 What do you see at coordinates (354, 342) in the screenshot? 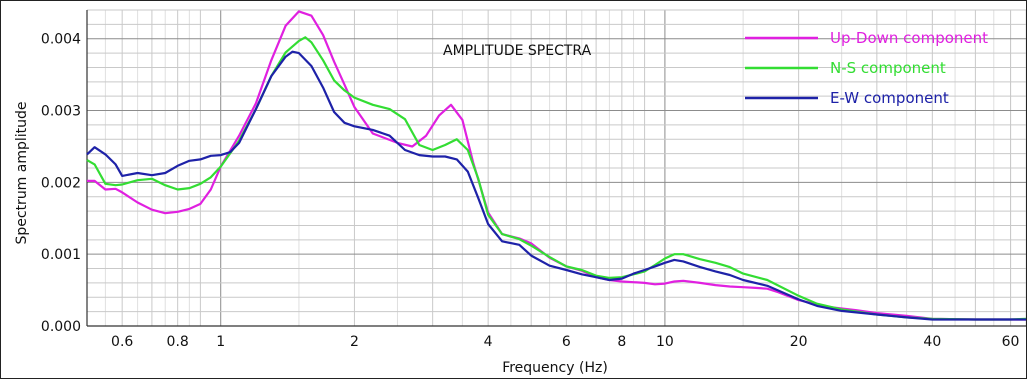
I see `x-tick-label: 2` at bounding box center [354, 342].